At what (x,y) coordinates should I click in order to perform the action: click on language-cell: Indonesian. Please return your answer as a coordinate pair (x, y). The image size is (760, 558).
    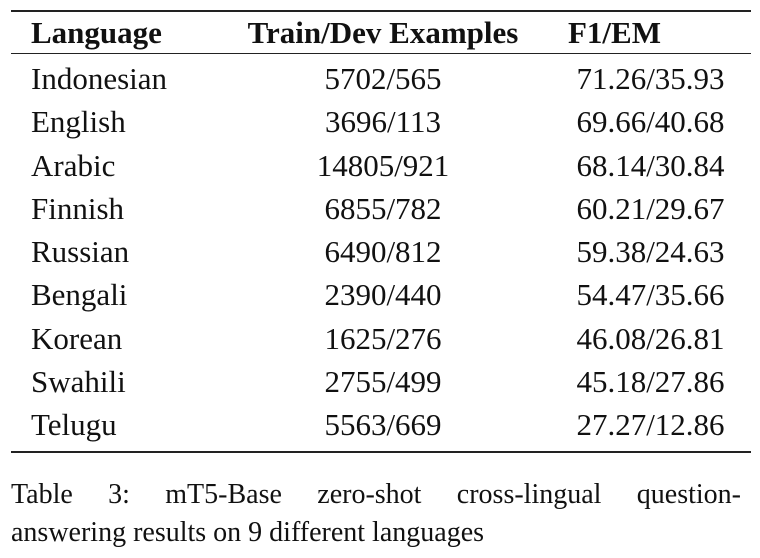
    Looking at the image, I should click on (99, 78).